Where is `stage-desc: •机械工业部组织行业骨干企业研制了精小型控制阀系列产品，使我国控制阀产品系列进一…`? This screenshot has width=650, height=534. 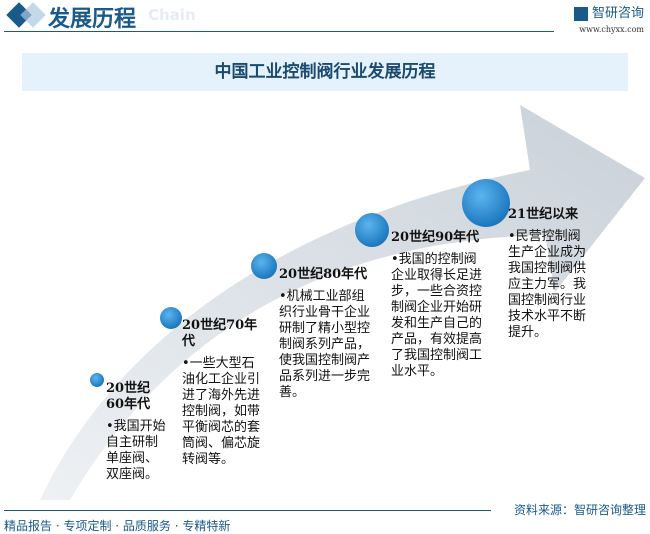 stage-desc: •机械工业部组织行业骨干企业研制了精小型控制阀系列产品，使我国控制阀产品系列进一… is located at coordinates (325, 344).